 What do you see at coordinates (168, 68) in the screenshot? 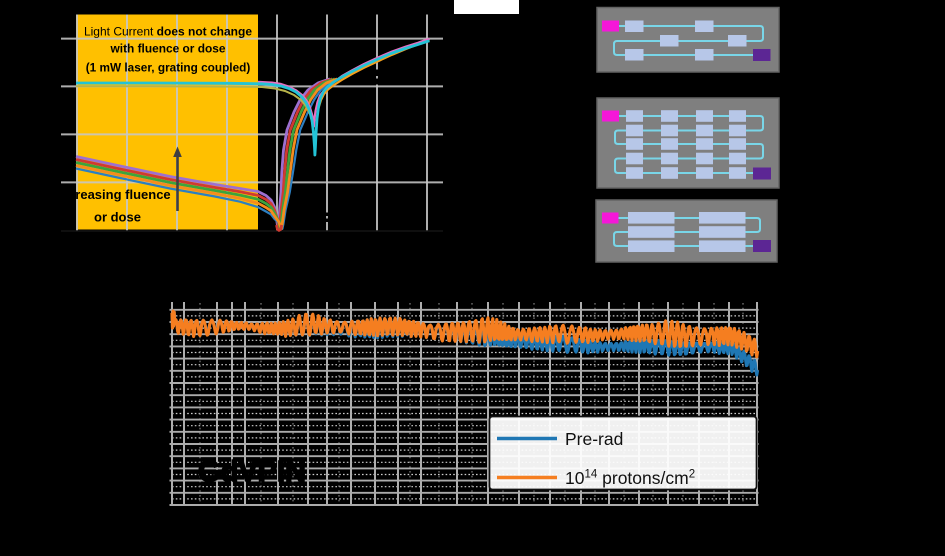
I see `svg-text: (1 mW laser, grating coupled)` at bounding box center [168, 68].